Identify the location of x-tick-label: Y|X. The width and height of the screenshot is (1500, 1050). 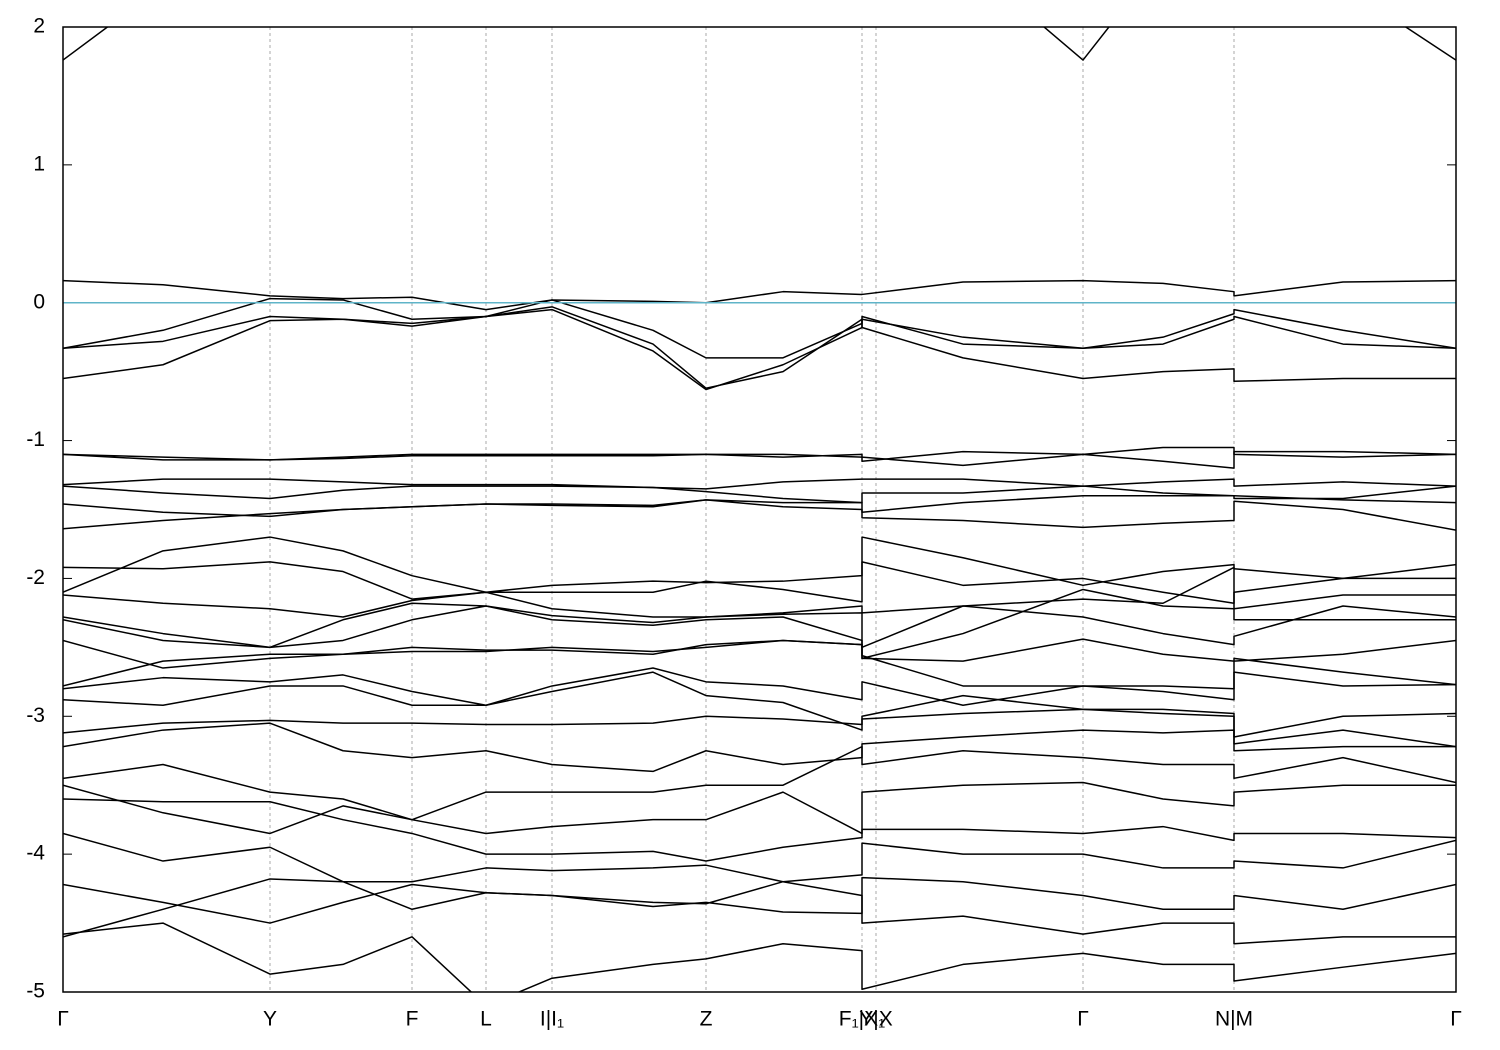
(875, 1019).